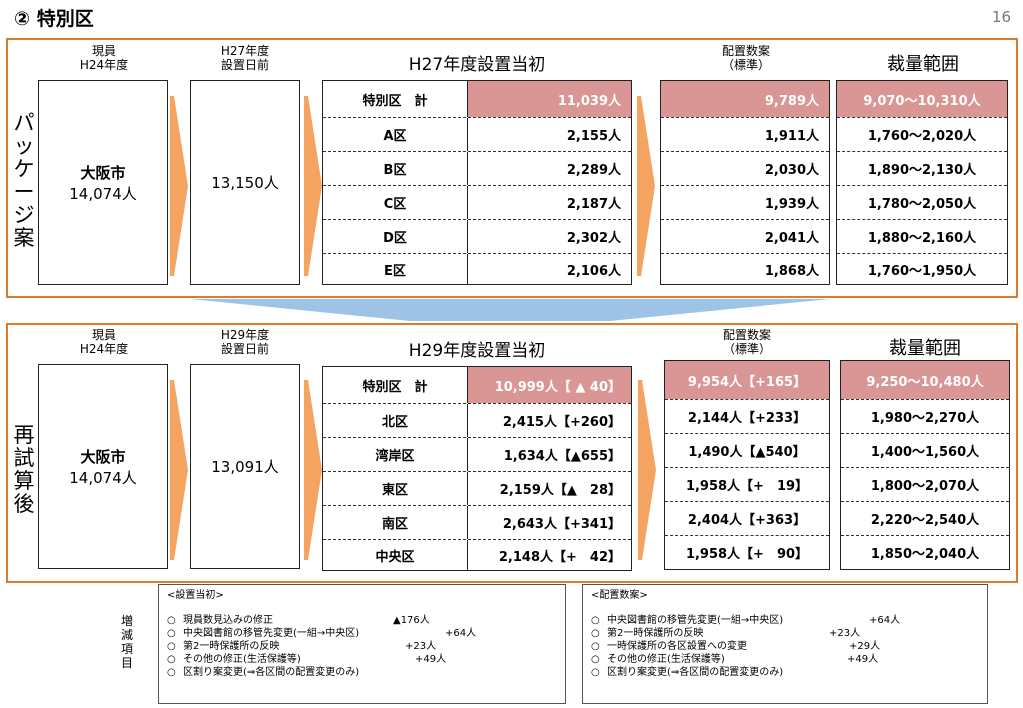 Image resolution: width=1023 pixels, height=708 pixels. I want to click on recalc-col-pre-head: H29年度 設置日前, so click(245, 342).